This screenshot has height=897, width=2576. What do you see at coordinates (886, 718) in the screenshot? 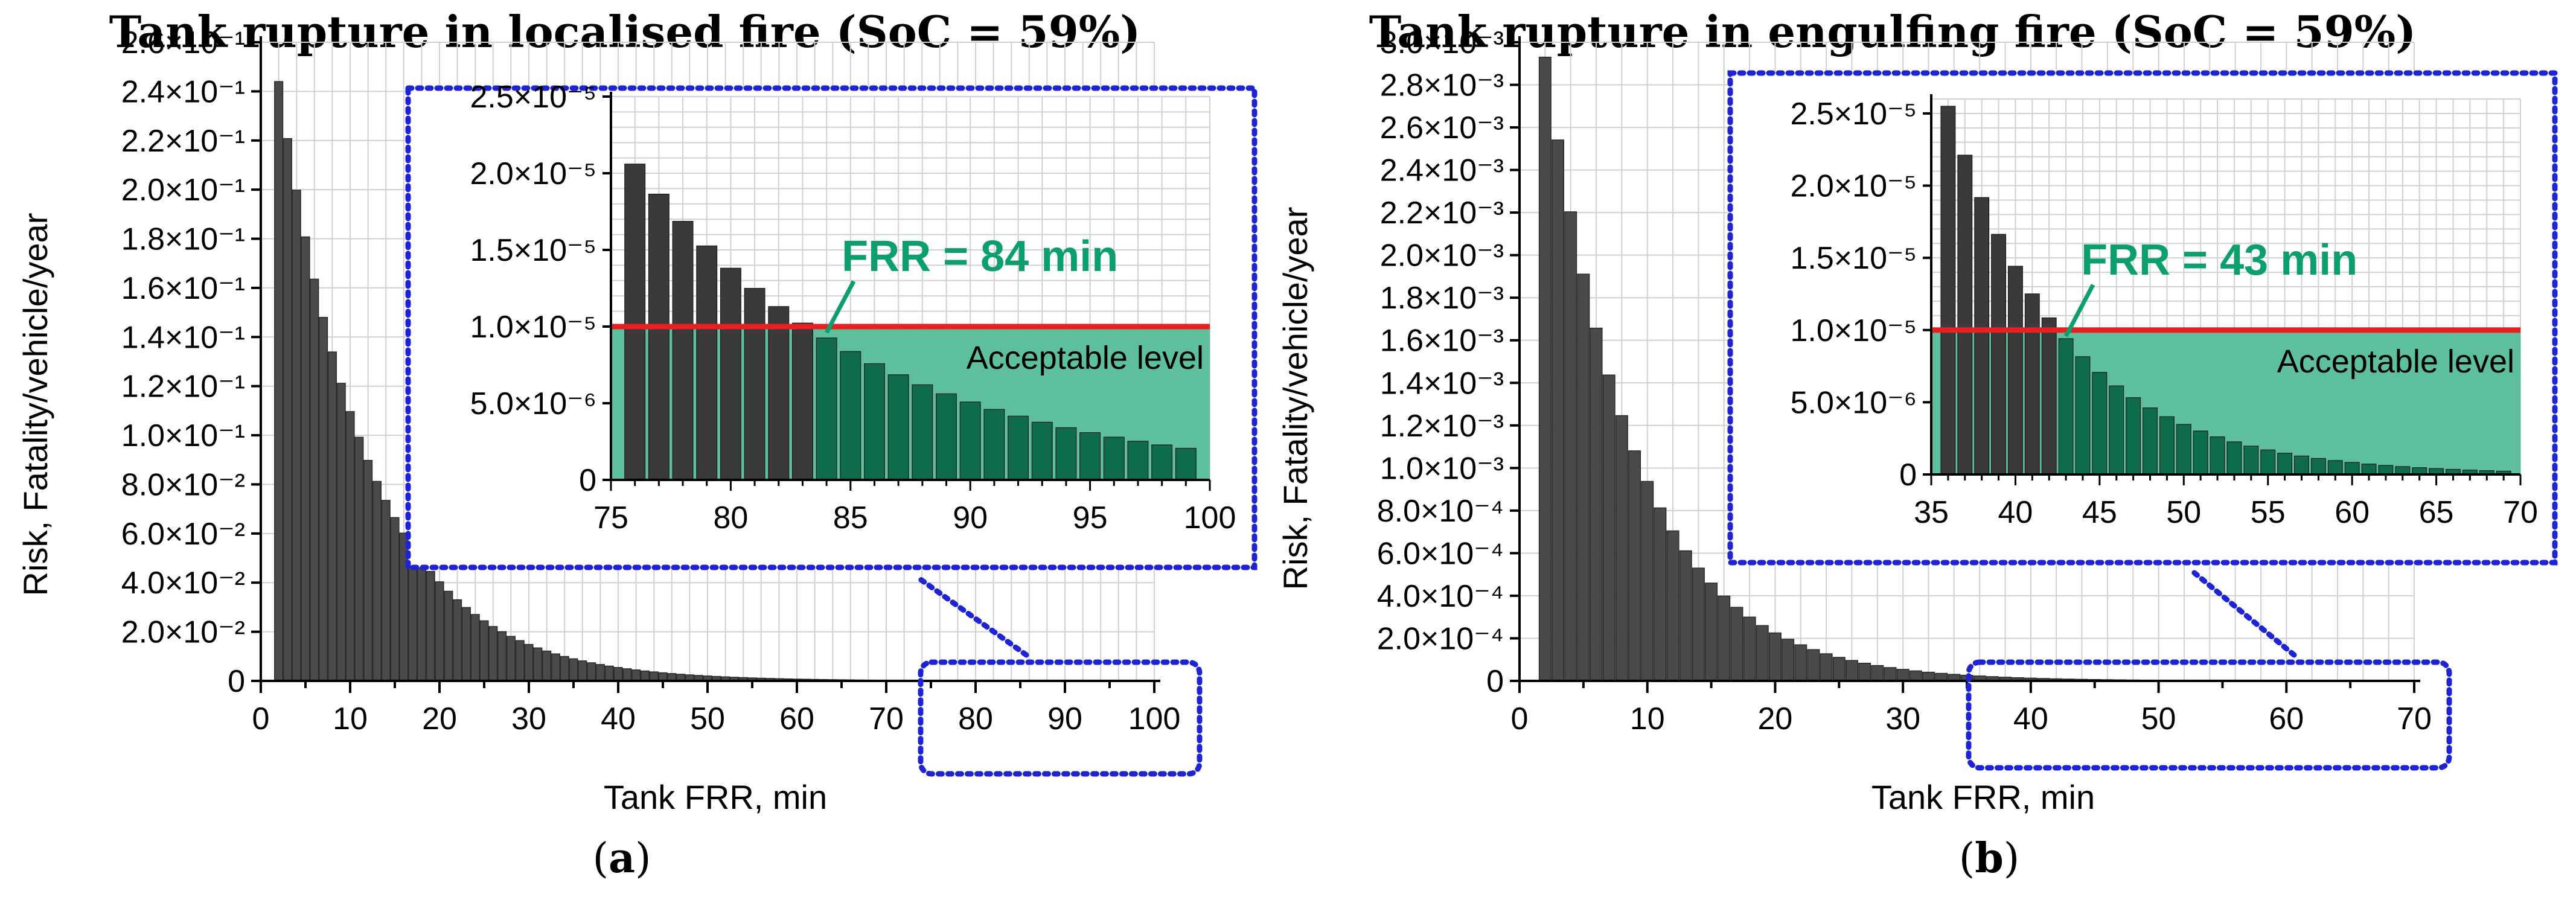
I see `x-tick-label: 70` at bounding box center [886, 718].